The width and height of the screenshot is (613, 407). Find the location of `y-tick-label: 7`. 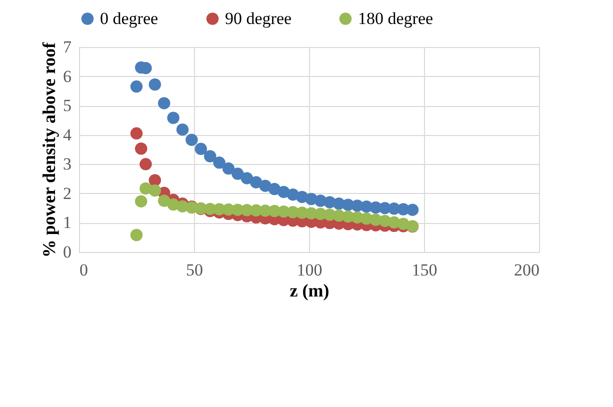

y-tick-label: 7 is located at coordinates (67, 47).